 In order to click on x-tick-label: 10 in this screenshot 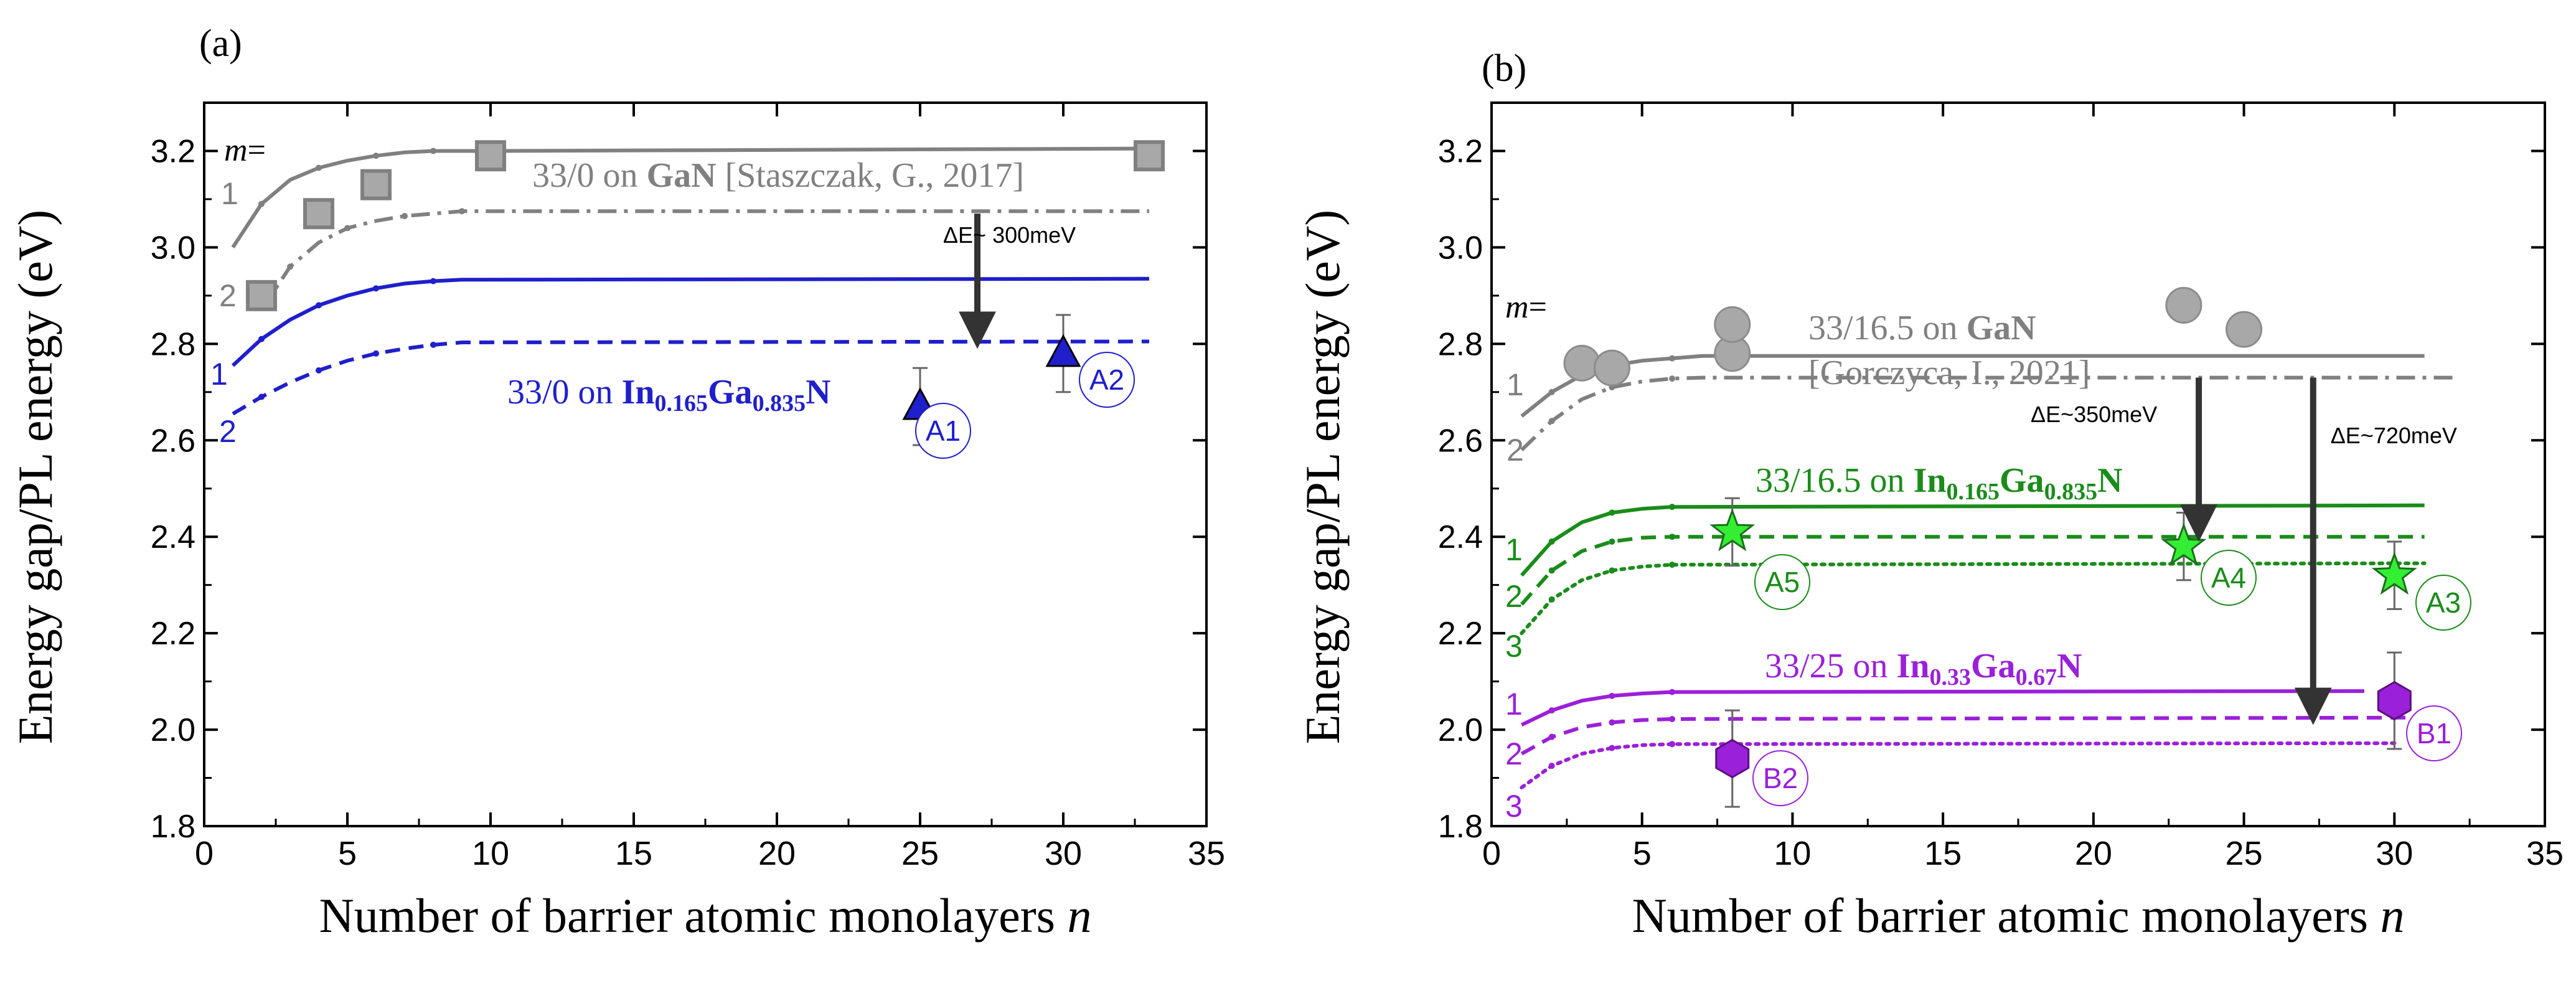, I will do `click(1792, 853)`.